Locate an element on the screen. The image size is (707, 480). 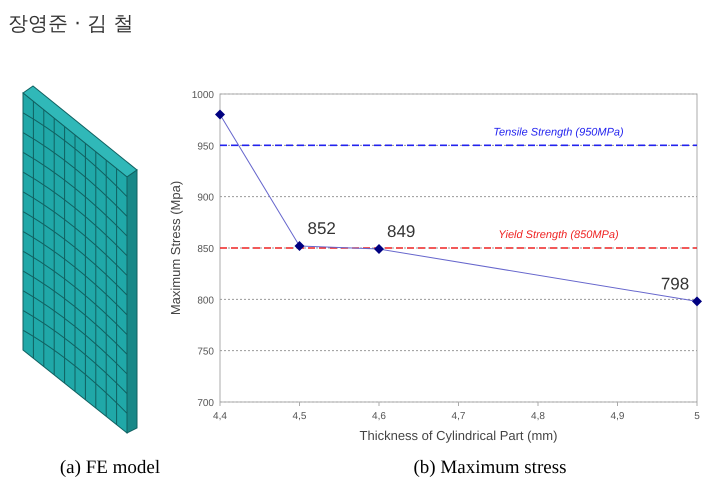
text: (a) FE model is located at coordinates (110, 467).